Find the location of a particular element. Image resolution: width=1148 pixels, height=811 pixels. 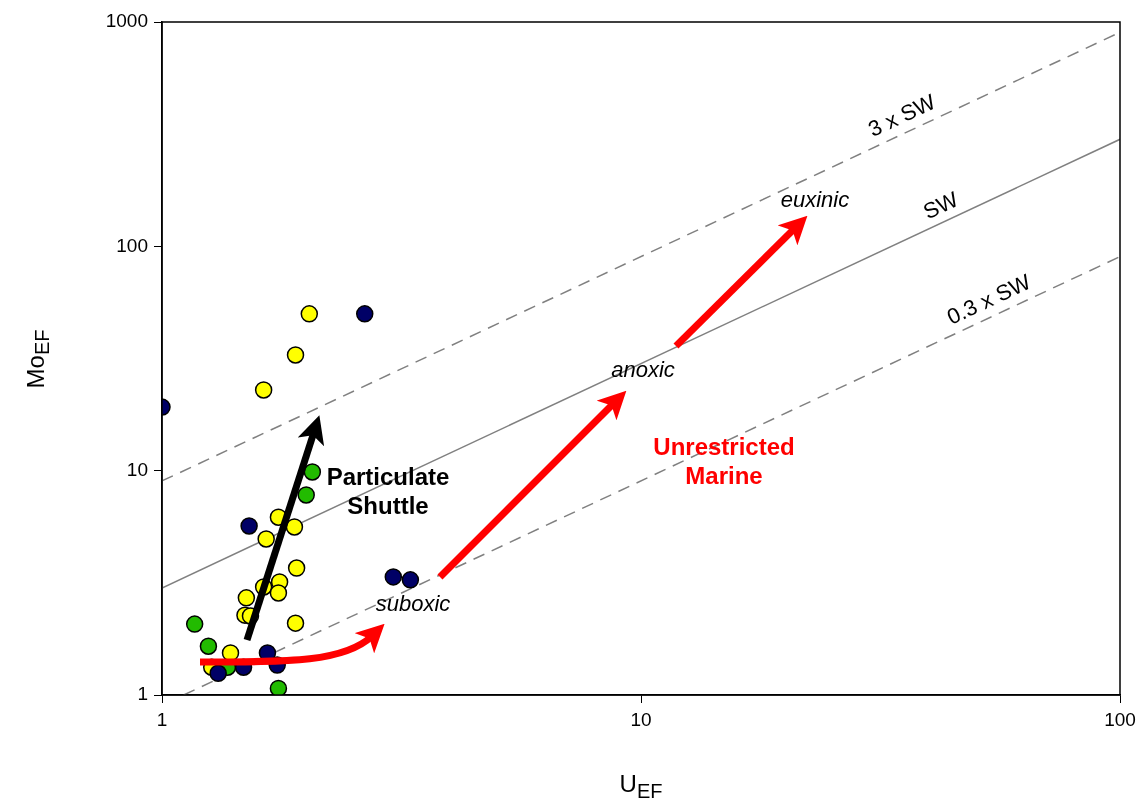

x-tick-label: 100 is located at coordinates (1120, 719).